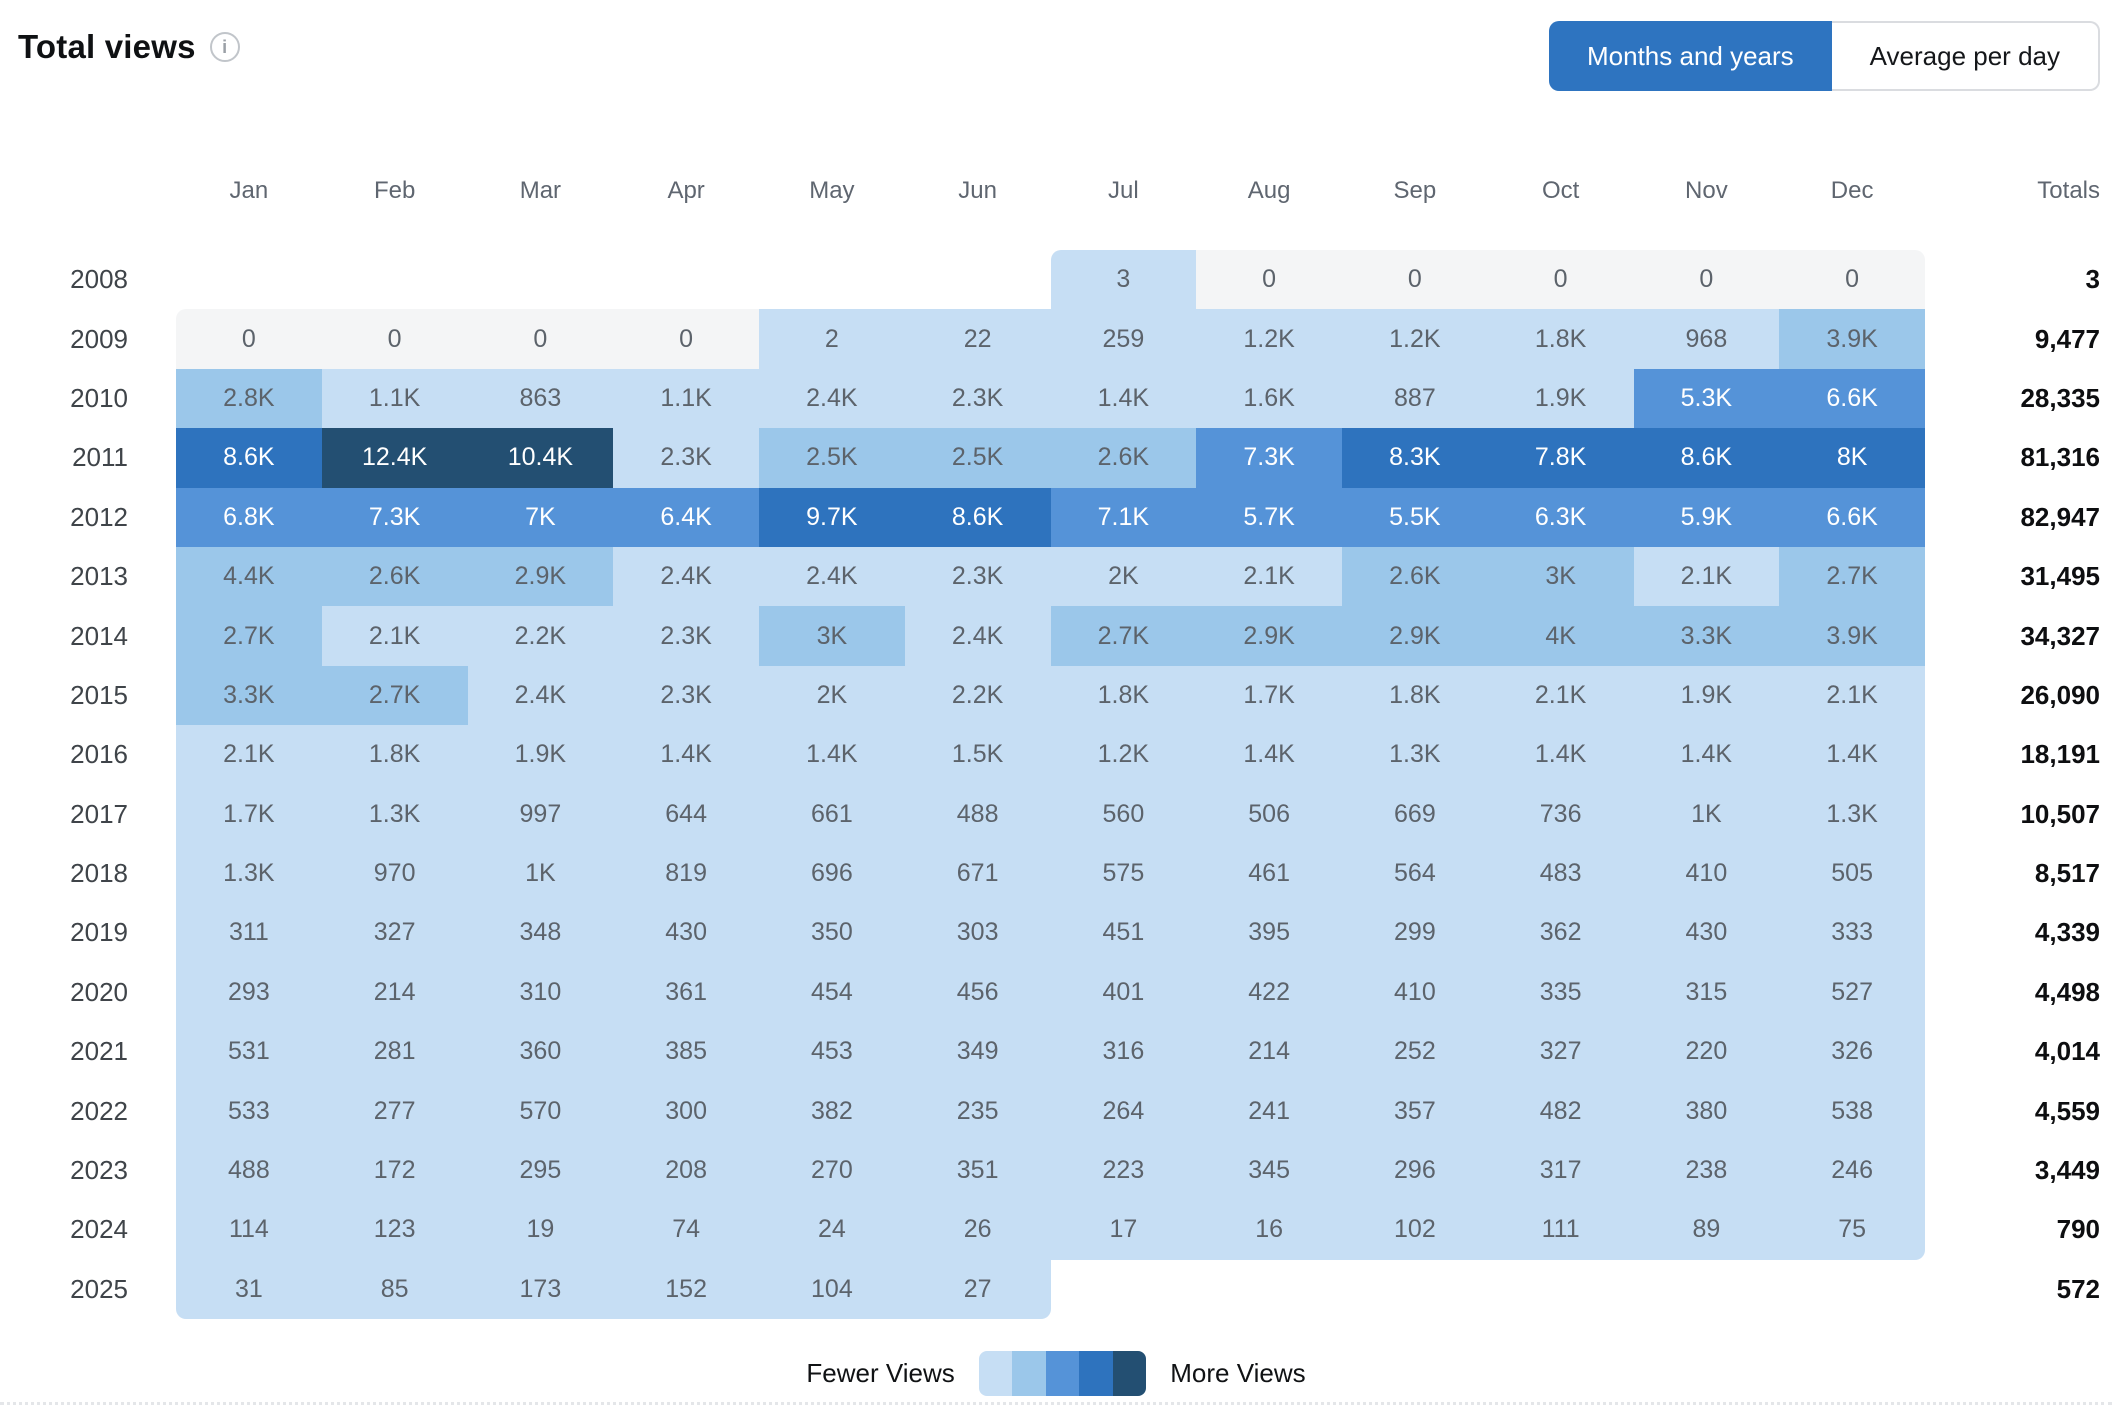 Image resolution: width=2112 pixels, height=1409 pixels. I want to click on toggle-months-and-years-button: Months and years, so click(1690, 56).